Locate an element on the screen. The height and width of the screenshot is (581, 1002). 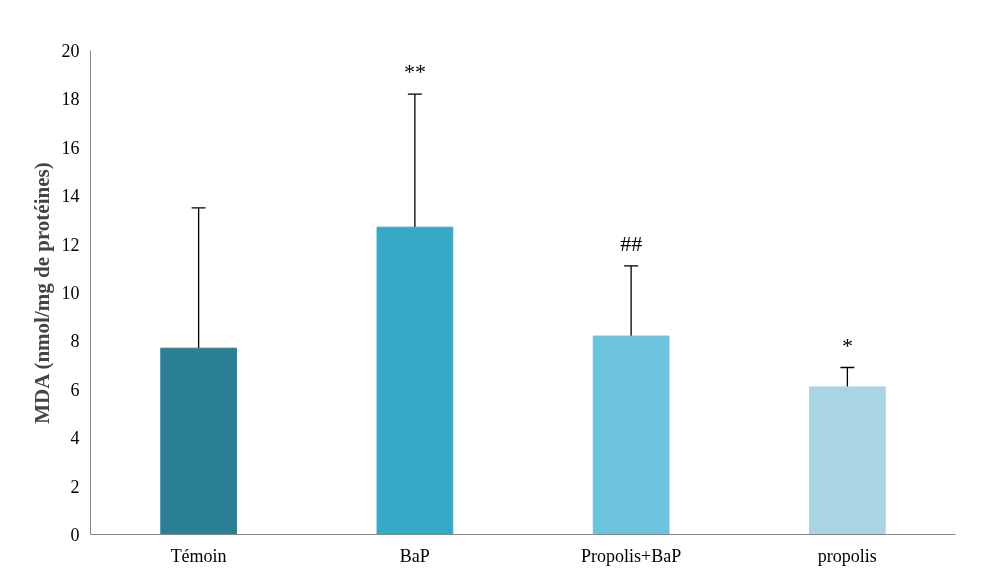
y-tick-label: 14 is located at coordinates (70, 196).